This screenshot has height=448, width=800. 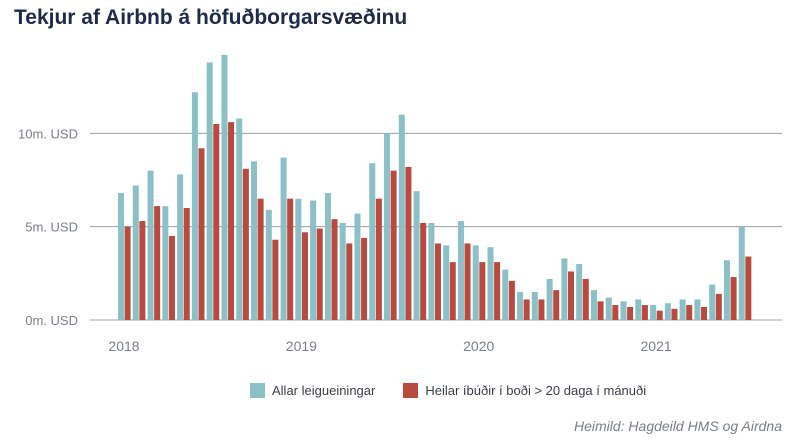 I want to click on source-note: Heimild: Hagdeild HMS og Airdna, so click(x=677, y=426).